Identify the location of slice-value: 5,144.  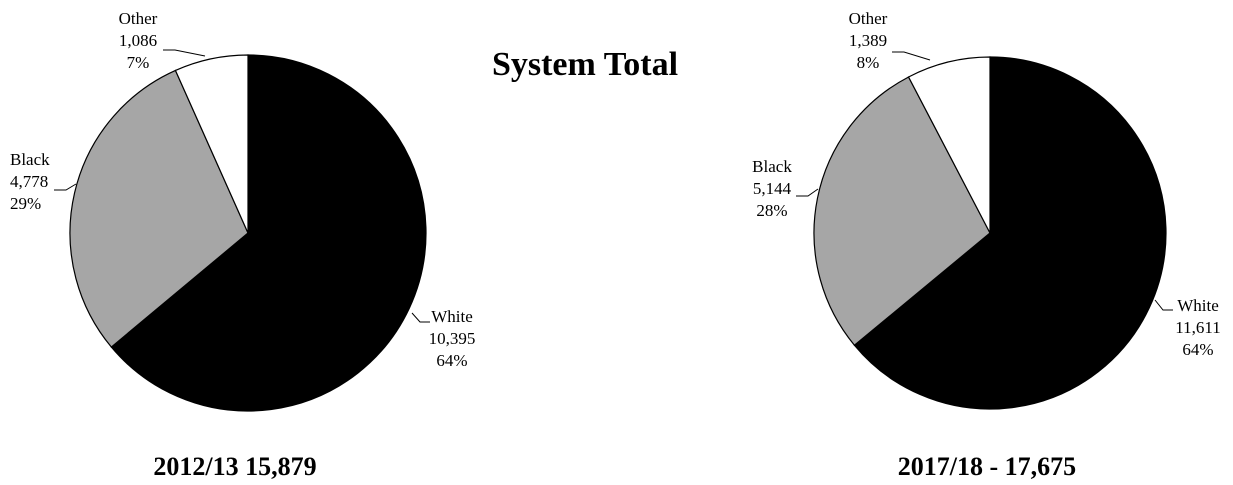
(772, 188).